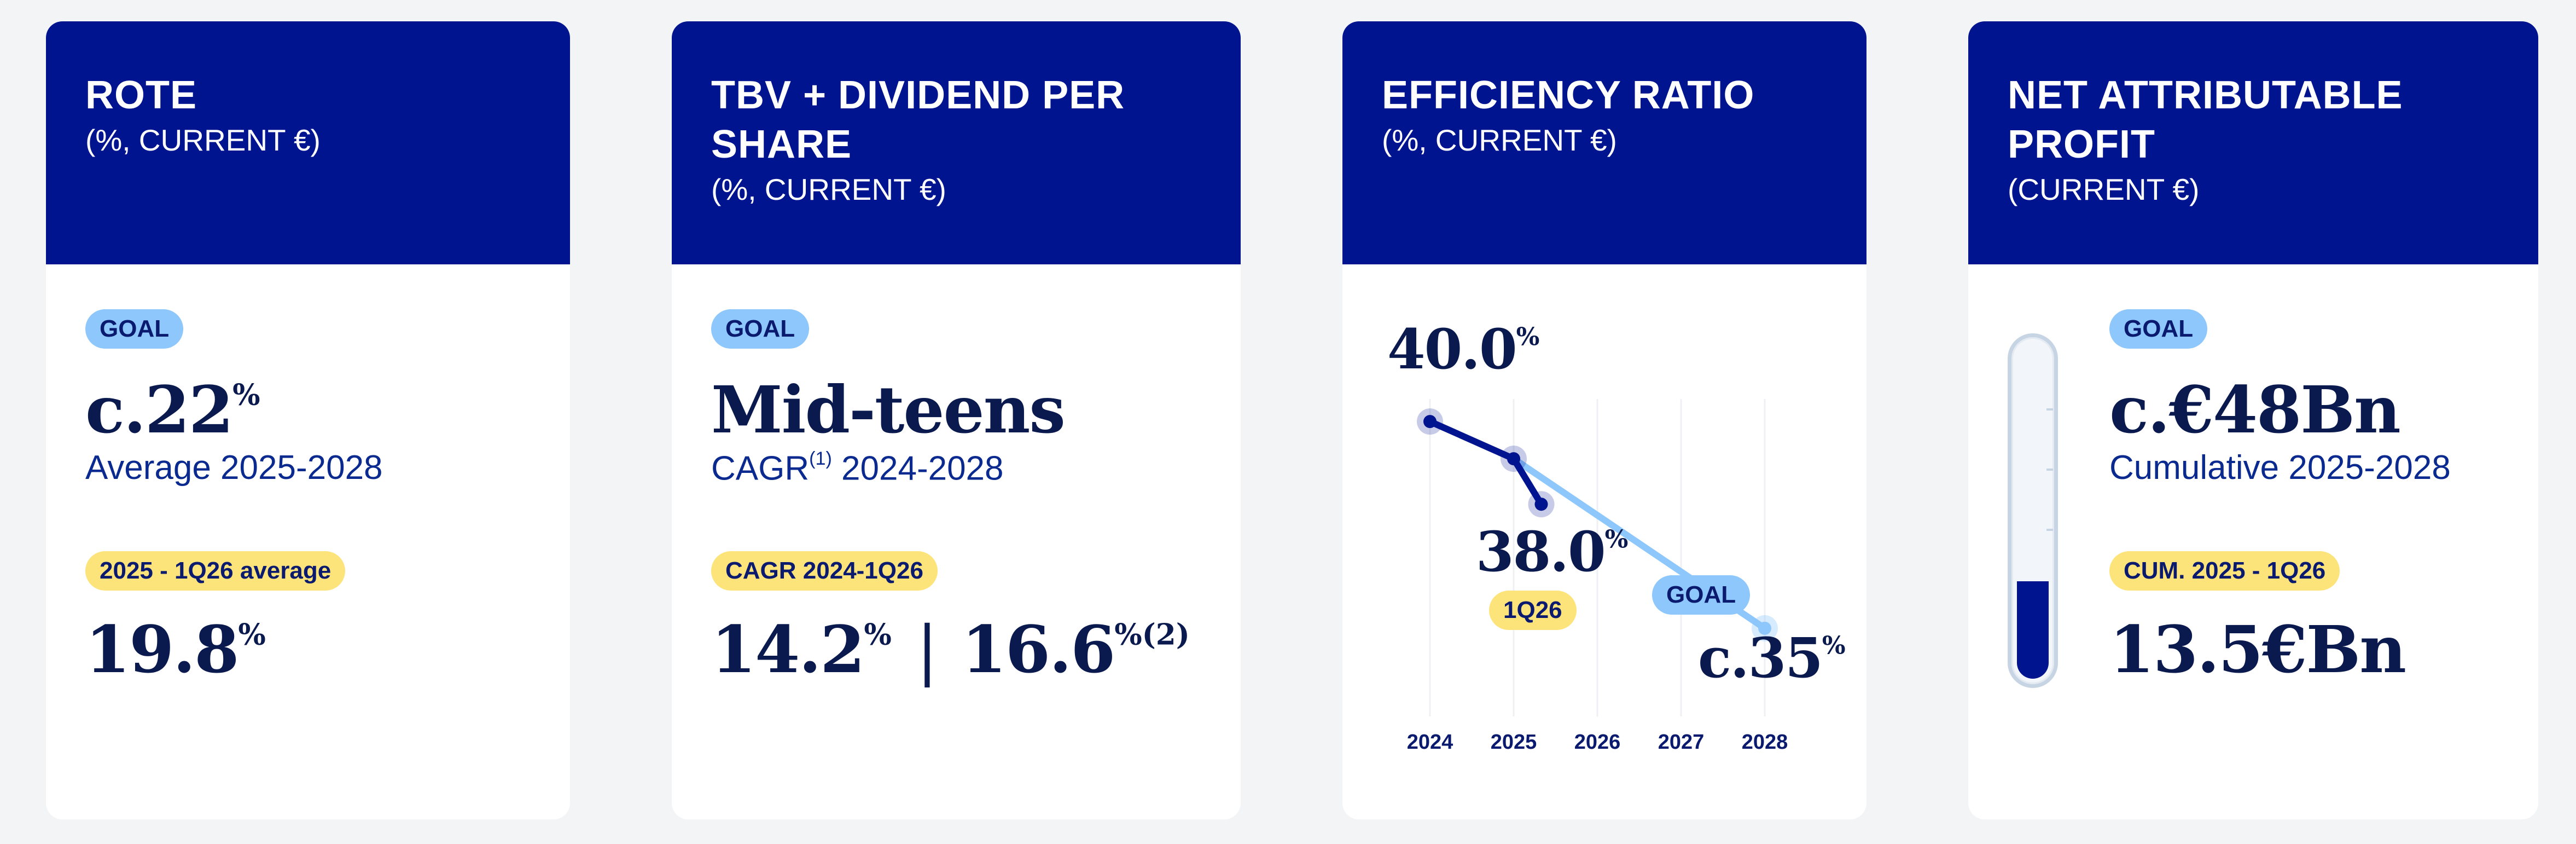  What do you see at coordinates (1499, 140) in the screenshot?
I see `efficiency-subtitle: (%, CURRENT €)` at bounding box center [1499, 140].